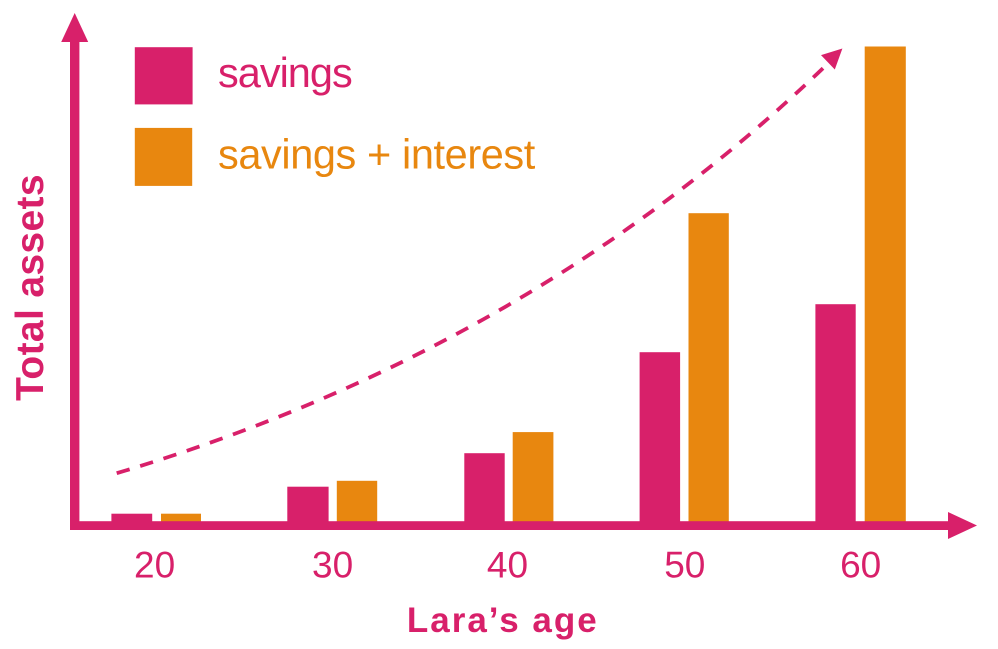  I want to click on svg-text: 60, so click(860, 565).